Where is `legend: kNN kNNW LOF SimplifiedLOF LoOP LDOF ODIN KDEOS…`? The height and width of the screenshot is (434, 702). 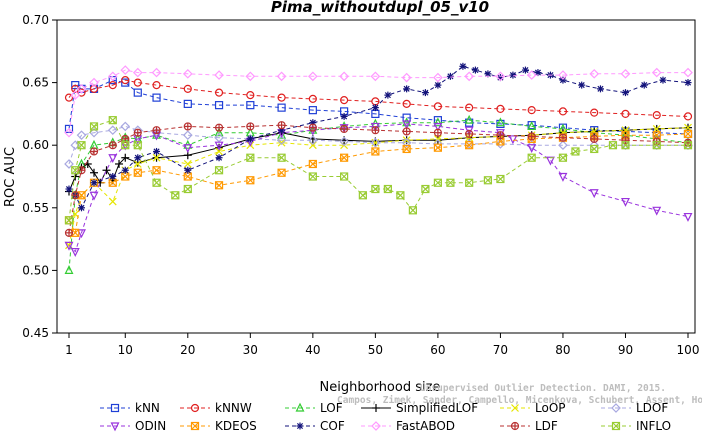
legend: kNN kNNW LOF SimplifiedLOF LoOP LDOF ODIN KDEOS… is located at coordinates (385, 417).